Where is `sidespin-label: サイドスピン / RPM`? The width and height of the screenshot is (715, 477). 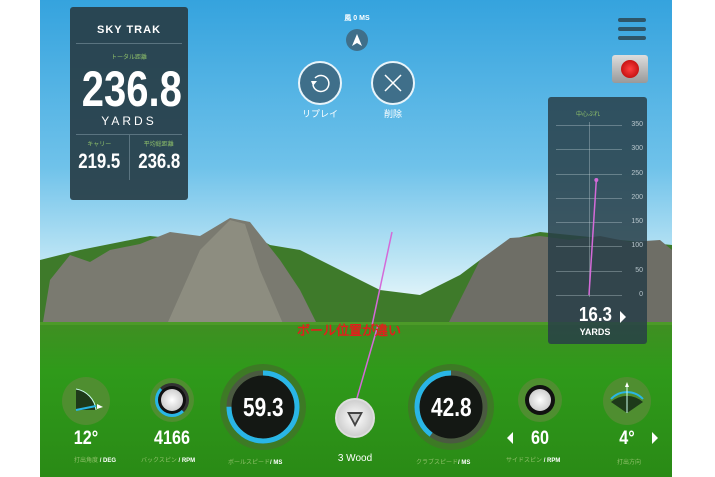
sidespin-label: サイドスピン / RPM is located at coordinates (533, 461).